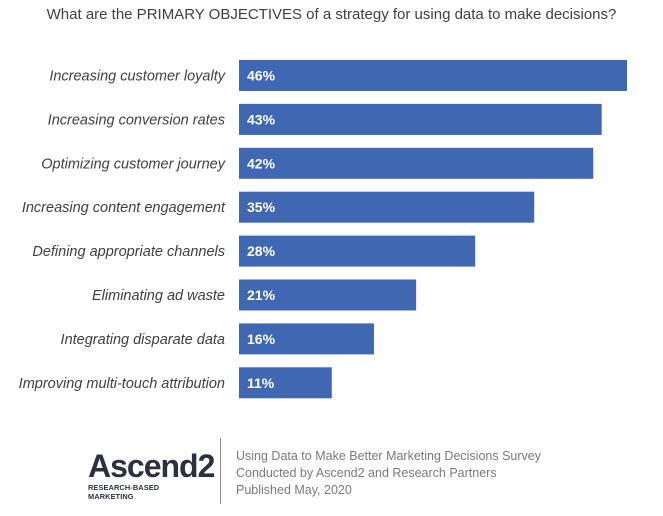 The width and height of the screenshot is (663, 516). Describe the element at coordinates (220, 471) in the screenshot. I see `footer-divider` at that location.